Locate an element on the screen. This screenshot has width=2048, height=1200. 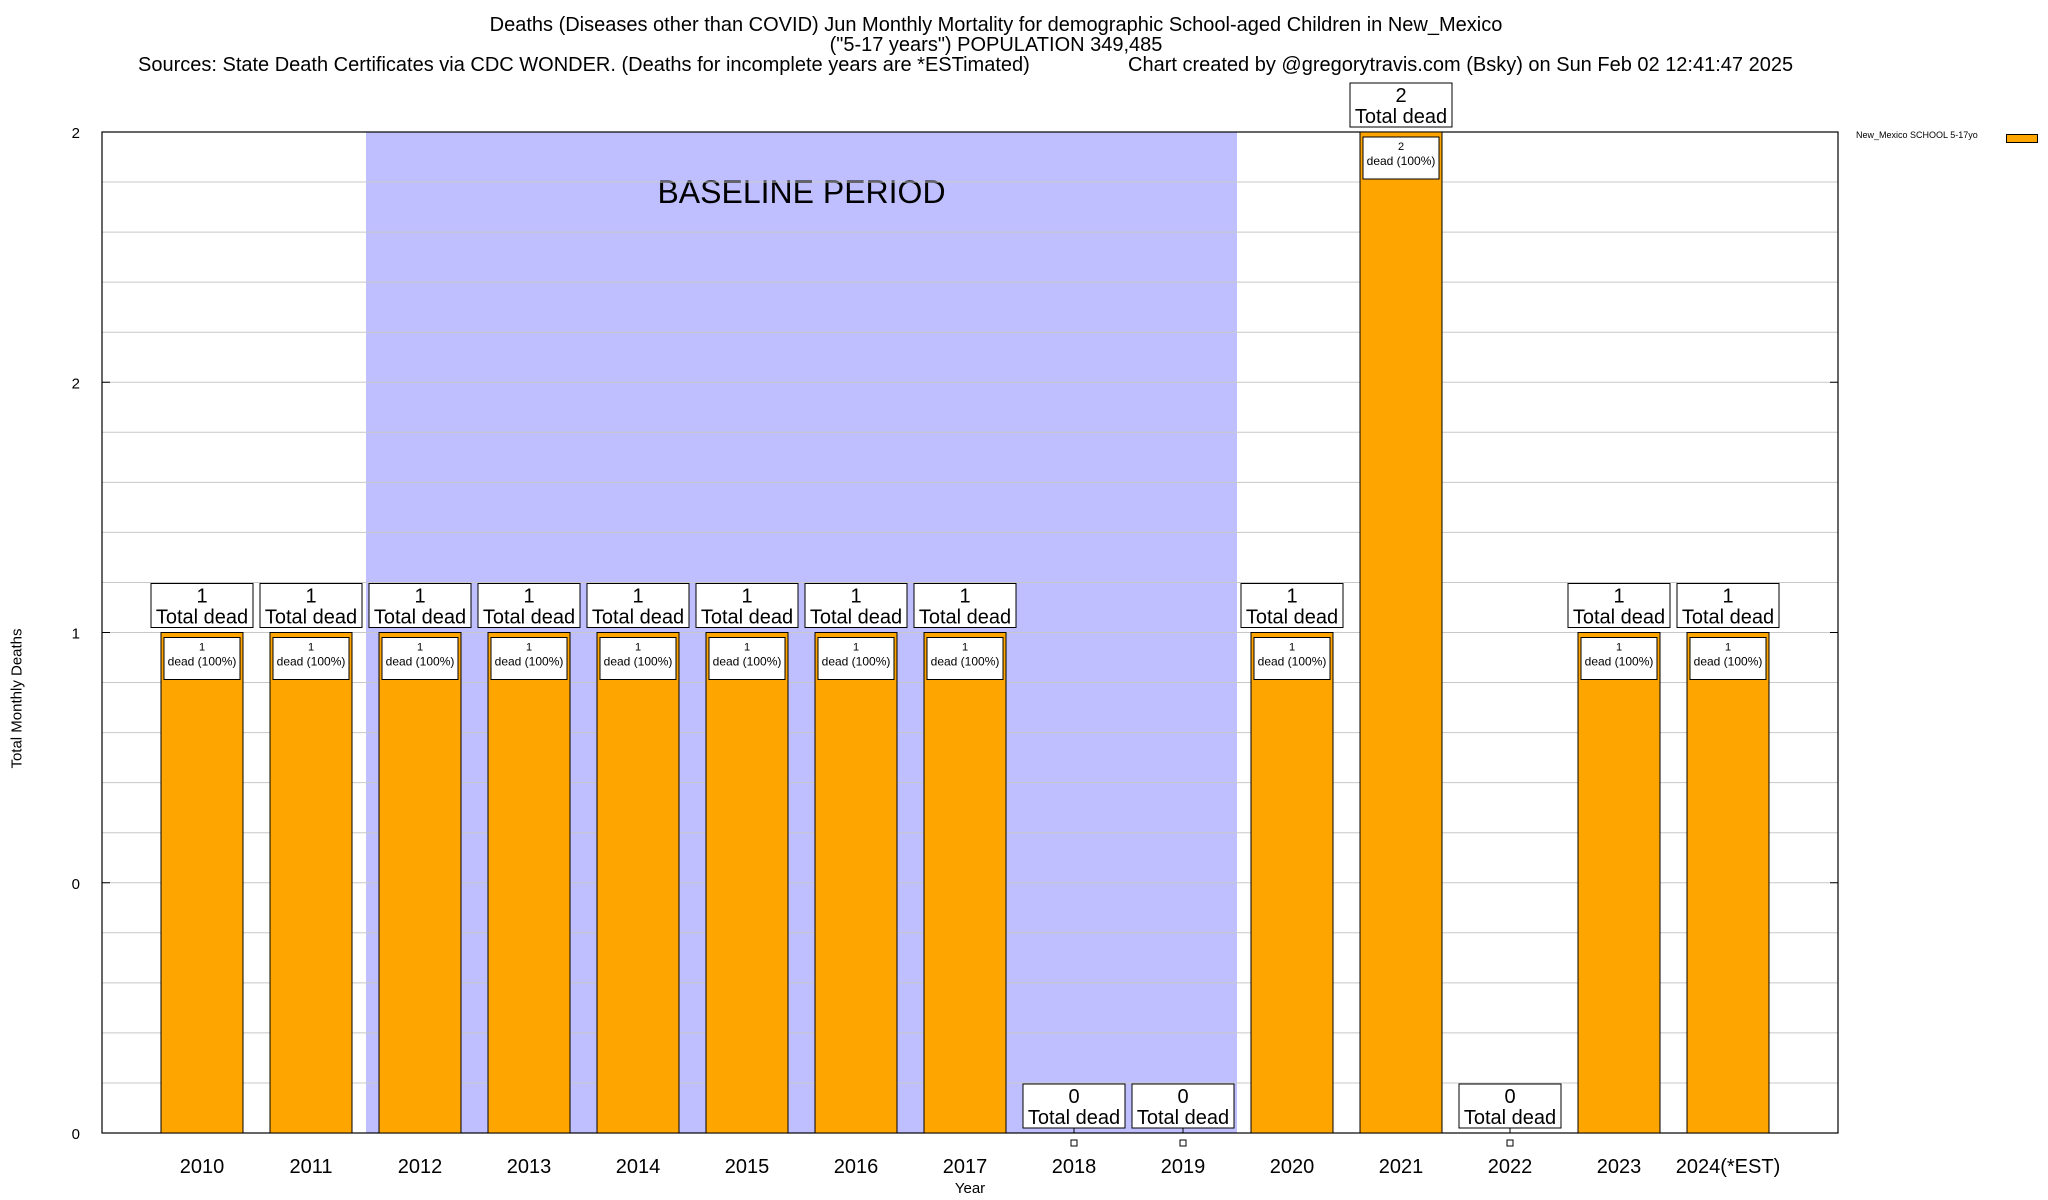
total-label-text-2021: Total dead is located at coordinates (1401, 117).